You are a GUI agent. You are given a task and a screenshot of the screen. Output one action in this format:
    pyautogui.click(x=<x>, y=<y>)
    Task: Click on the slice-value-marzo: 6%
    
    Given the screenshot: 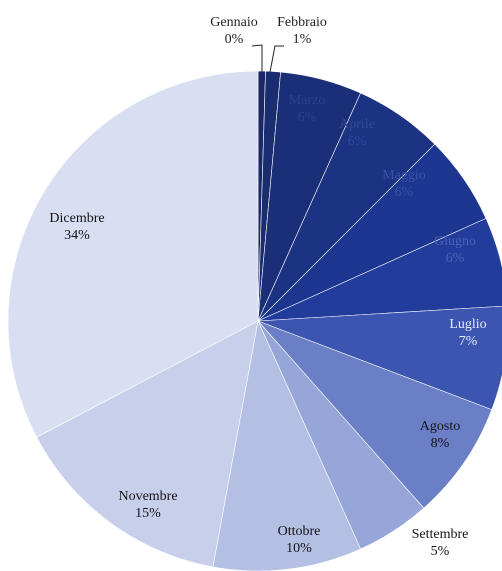 What is the action you would take?
    pyautogui.click(x=307, y=117)
    